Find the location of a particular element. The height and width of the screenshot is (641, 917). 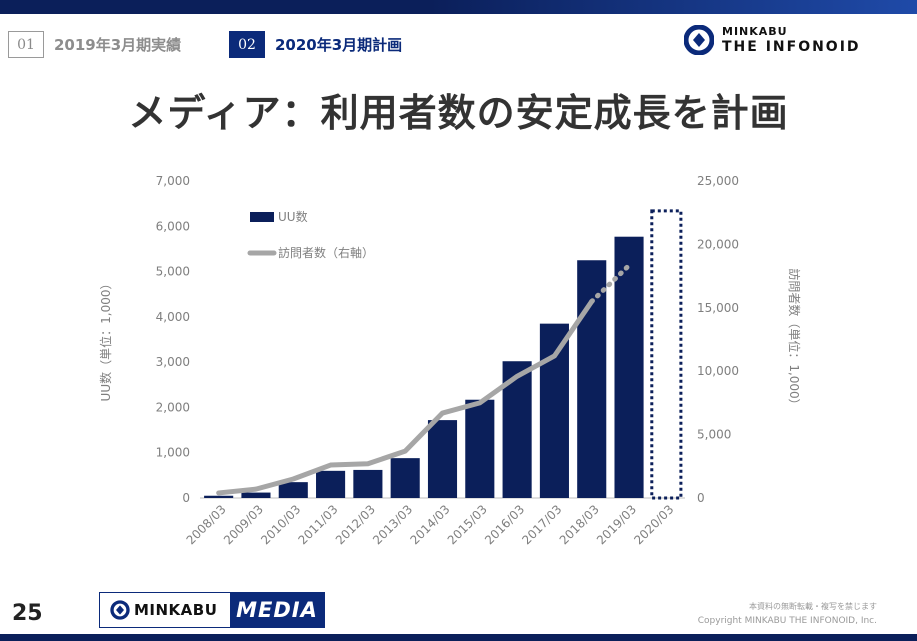

tab-label: 2019年3月期実績 is located at coordinates (118, 45).